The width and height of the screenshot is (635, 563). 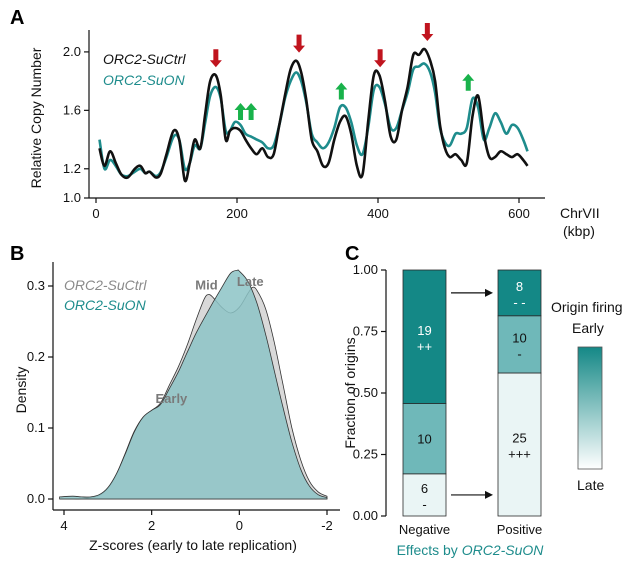 I want to click on panel-b-legend-ctrl: ORC2-SuCtrl, so click(x=105, y=285).